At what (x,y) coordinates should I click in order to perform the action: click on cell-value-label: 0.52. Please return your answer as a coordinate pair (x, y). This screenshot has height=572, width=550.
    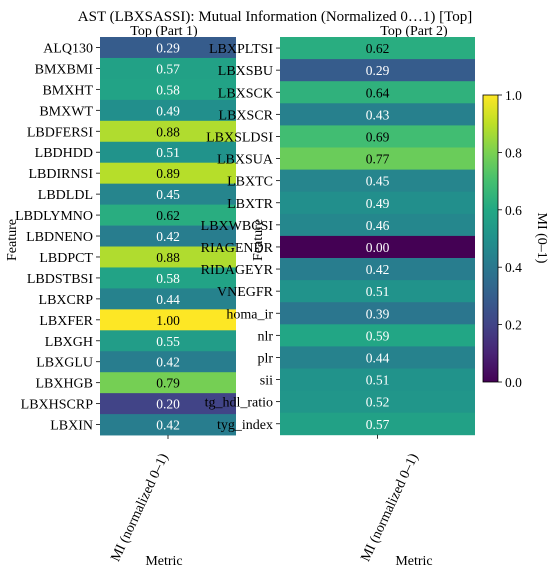
    Looking at the image, I should click on (378, 402).